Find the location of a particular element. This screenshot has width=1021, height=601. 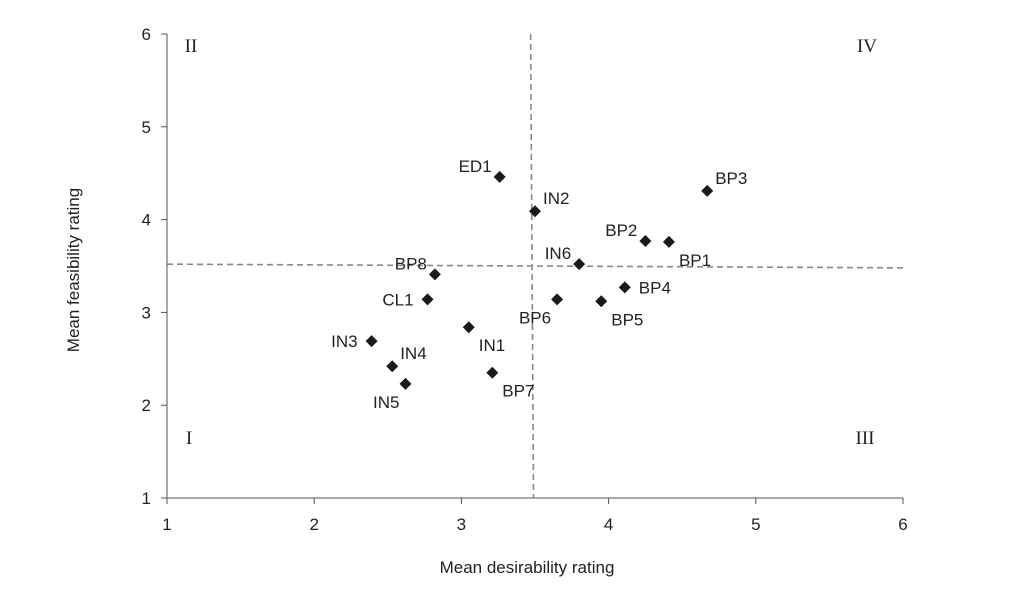

point-label-bp2: BP2 is located at coordinates (621, 230).